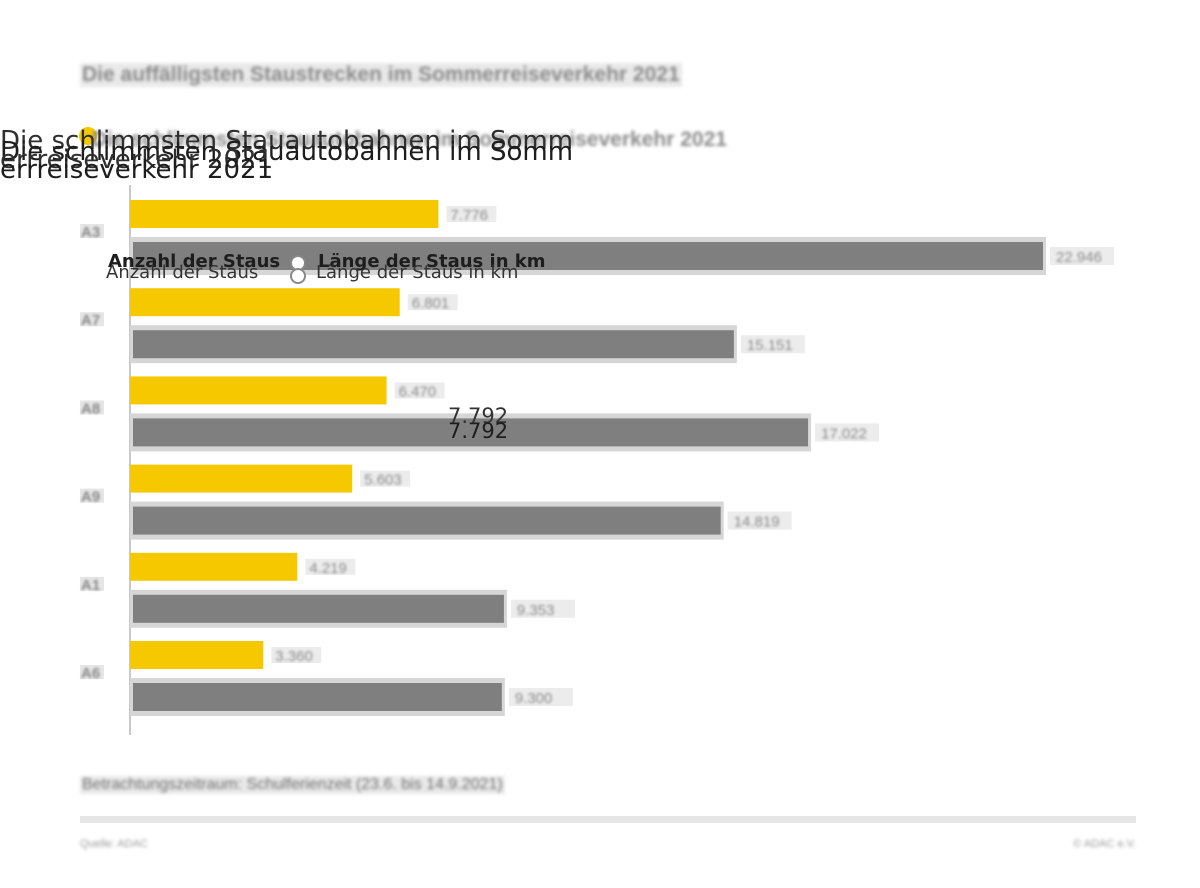 The image size is (1200, 888). I want to click on category-label-a9: A9, so click(90, 497).